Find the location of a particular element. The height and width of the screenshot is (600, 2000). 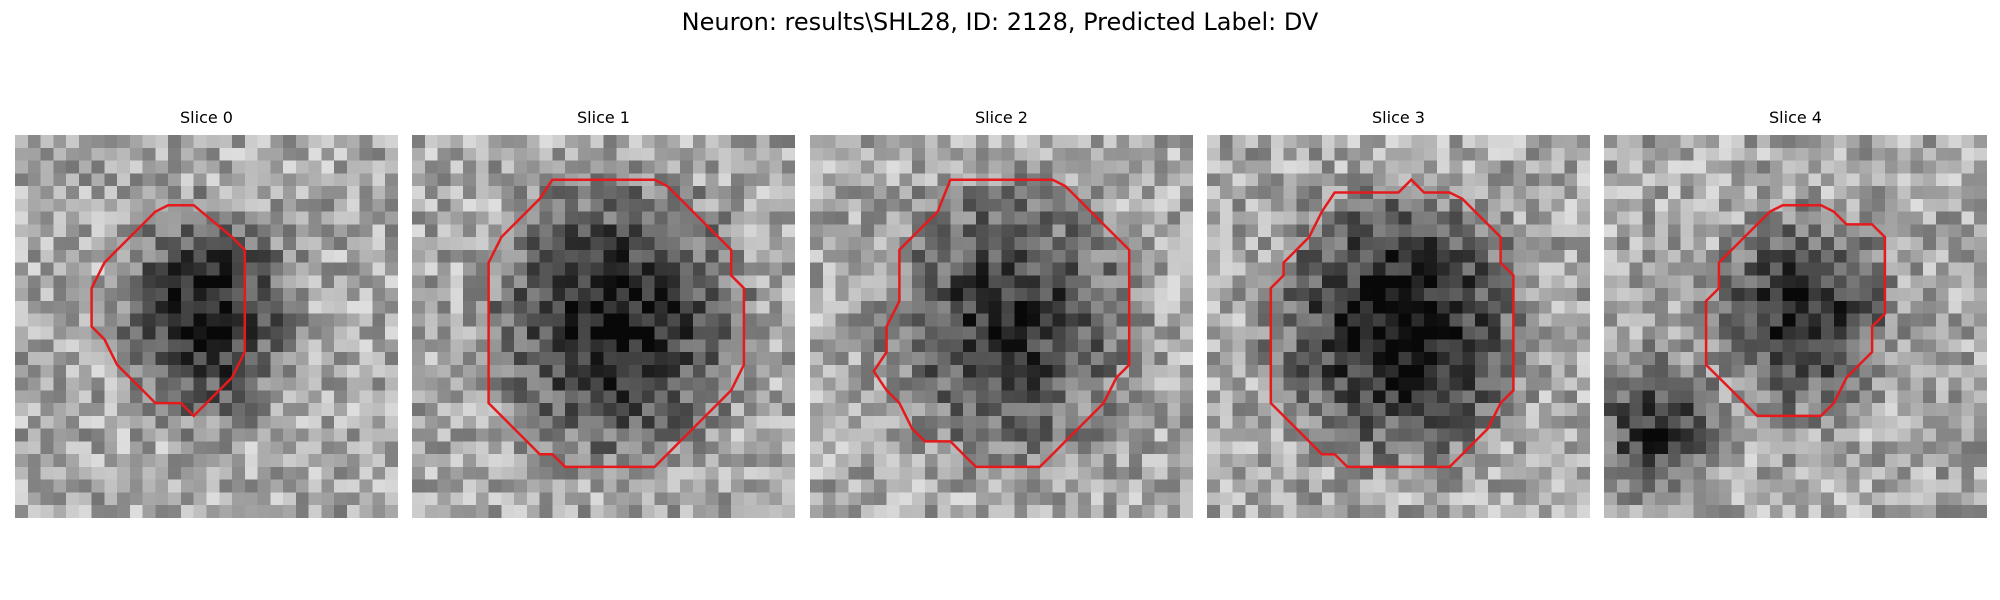

slice-panel-4: Slice 4 is located at coordinates (1795, 313).